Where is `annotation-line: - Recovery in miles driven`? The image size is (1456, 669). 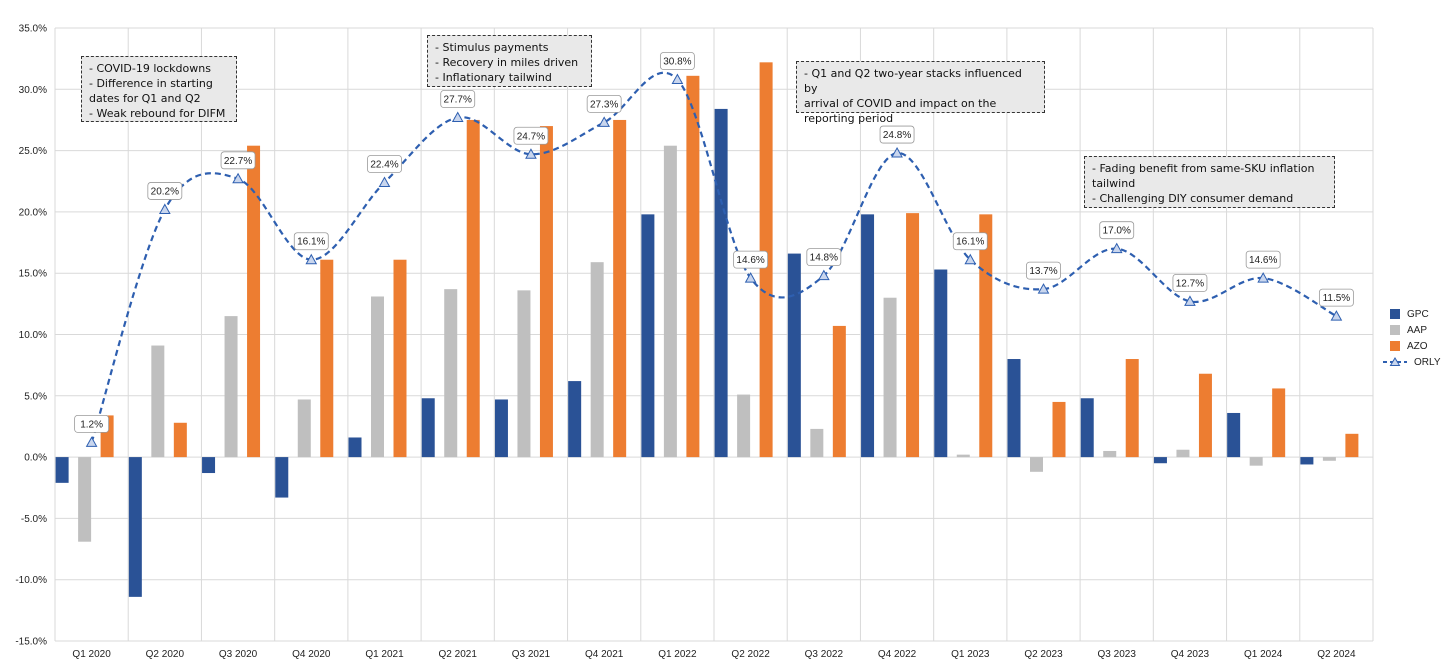 annotation-line: - Recovery in miles driven is located at coordinates (507, 62).